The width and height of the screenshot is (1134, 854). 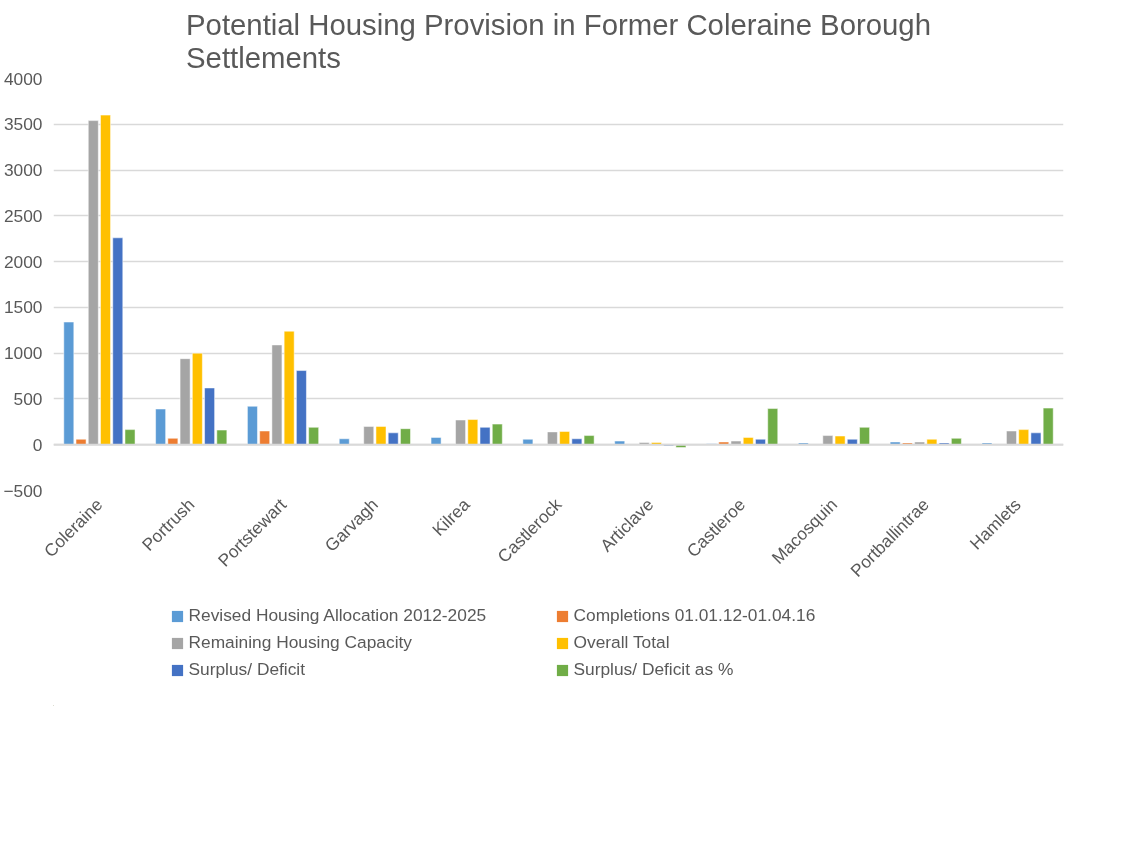 What do you see at coordinates (23, 490) in the screenshot?
I see `y-tick-label: −500` at bounding box center [23, 490].